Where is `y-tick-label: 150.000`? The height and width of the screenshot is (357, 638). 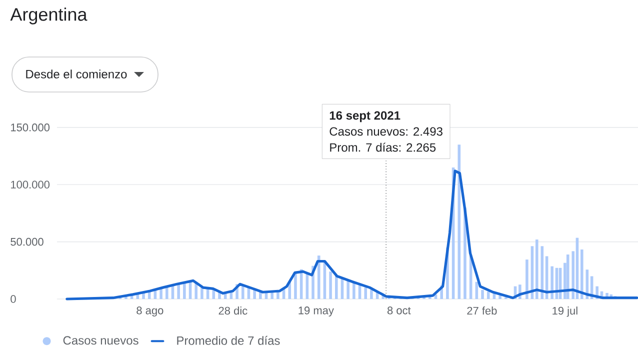
y-tick-label: 150.000 is located at coordinates (30, 128).